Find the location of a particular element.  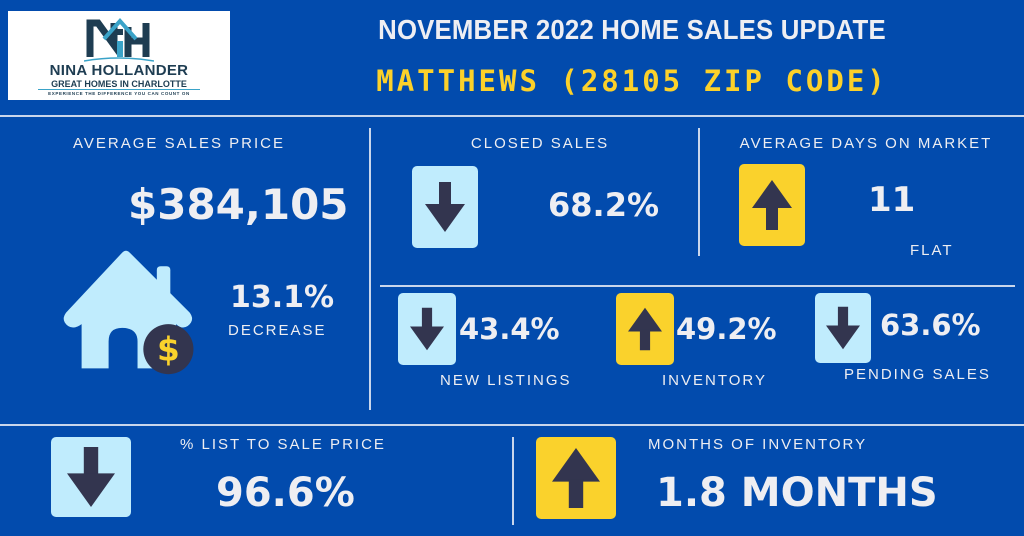

new-listings-label: NEW LISTINGS is located at coordinates (506, 380).